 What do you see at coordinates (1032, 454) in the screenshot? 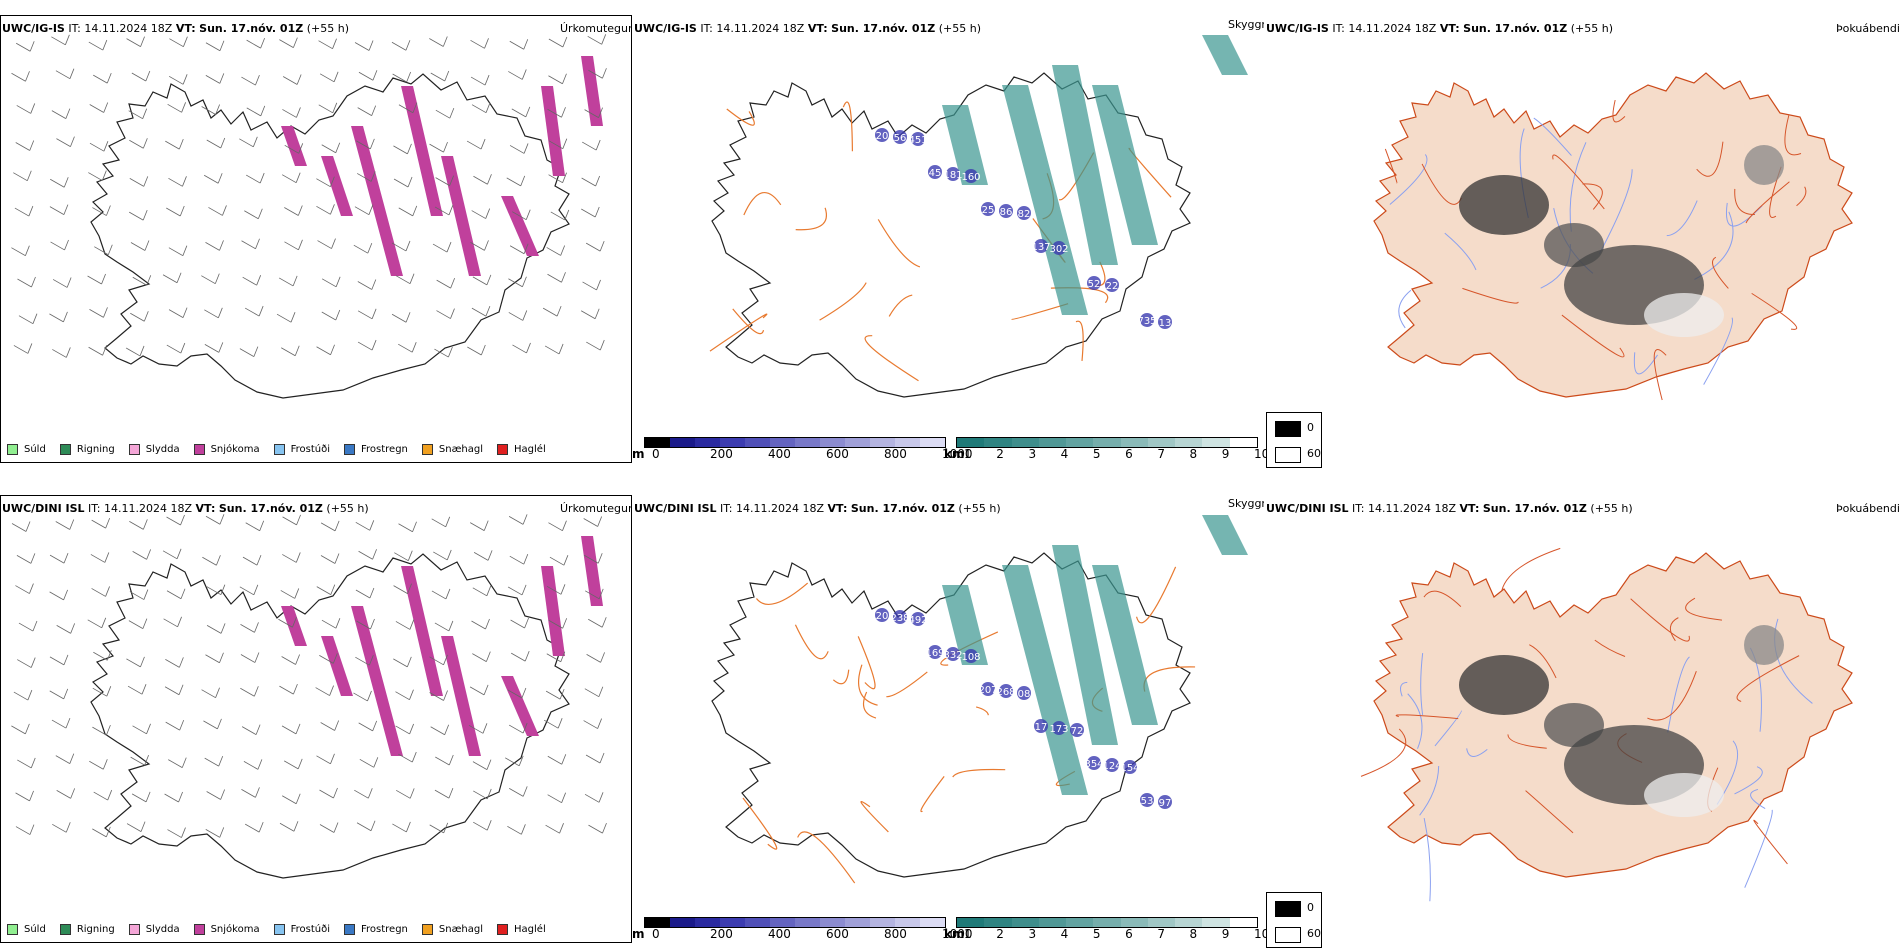
I see `colorbar-tick: 3` at bounding box center [1032, 454].